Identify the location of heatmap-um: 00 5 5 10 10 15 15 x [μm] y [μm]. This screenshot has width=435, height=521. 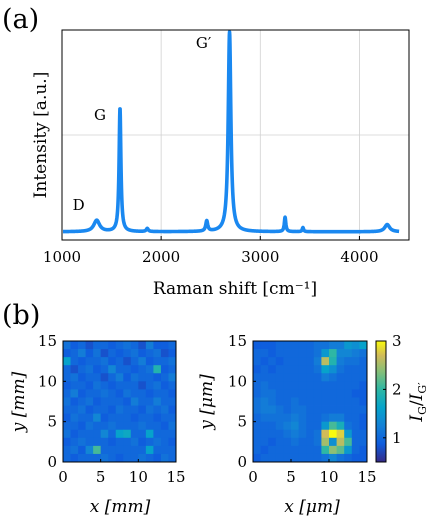
(287, 424).